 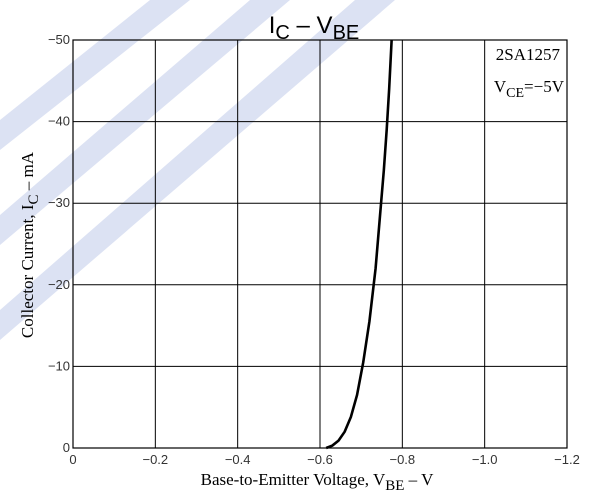 What do you see at coordinates (293, 479) in the screenshot?
I see `x-label-prefix: Base-to-Emitter Voltage, V` at bounding box center [293, 479].